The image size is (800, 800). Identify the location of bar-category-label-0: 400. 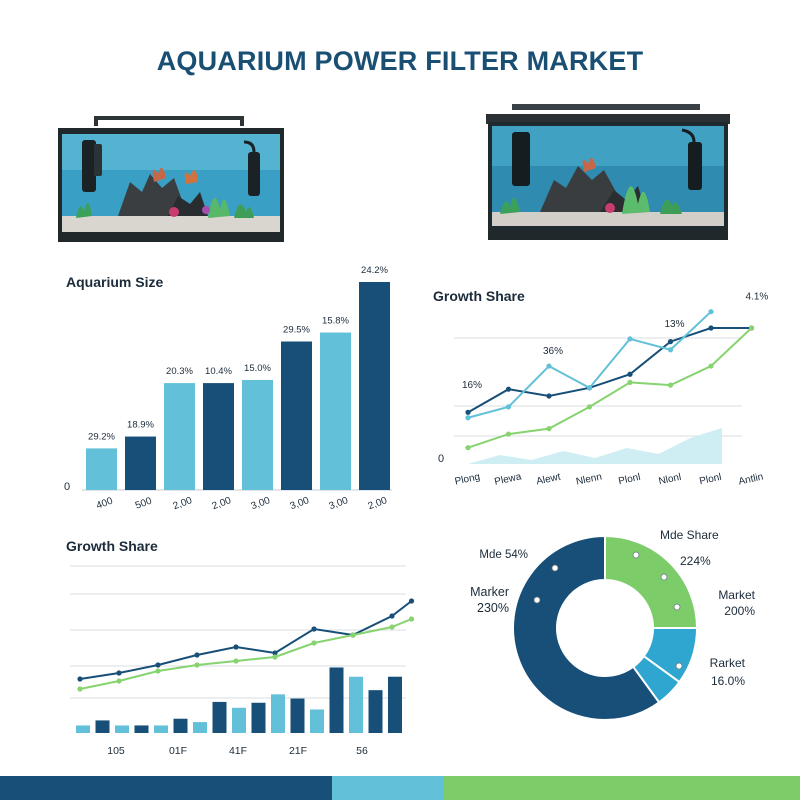
(105, 503).